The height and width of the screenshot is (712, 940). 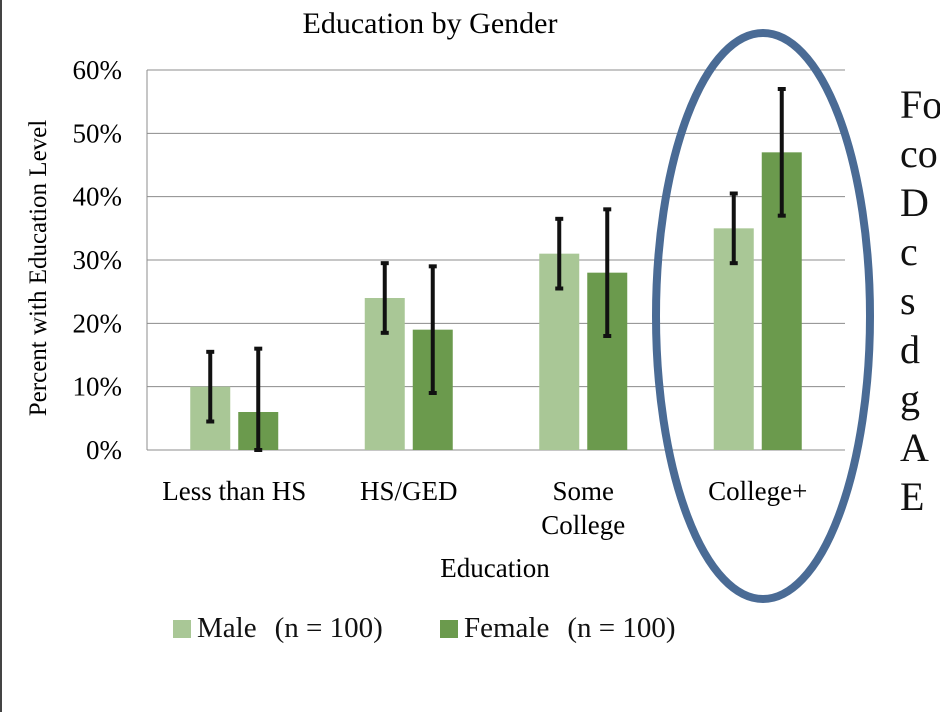 What do you see at coordinates (98, 197) in the screenshot?
I see `y-tick-label: 40%` at bounding box center [98, 197].